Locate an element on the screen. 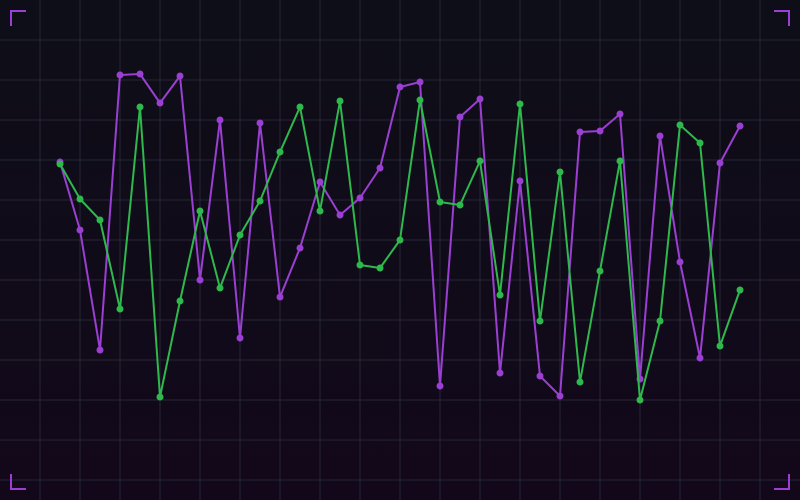 This screenshot has width=800, height=500. corner-top-left is located at coordinates (18, 18).